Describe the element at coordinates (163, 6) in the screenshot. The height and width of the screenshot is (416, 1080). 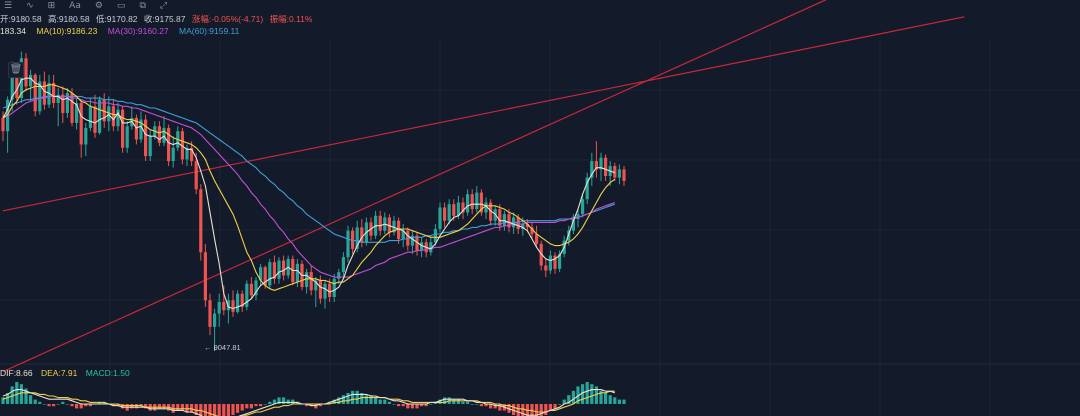
I see `fullscreen-icon: ⤢` at that location.